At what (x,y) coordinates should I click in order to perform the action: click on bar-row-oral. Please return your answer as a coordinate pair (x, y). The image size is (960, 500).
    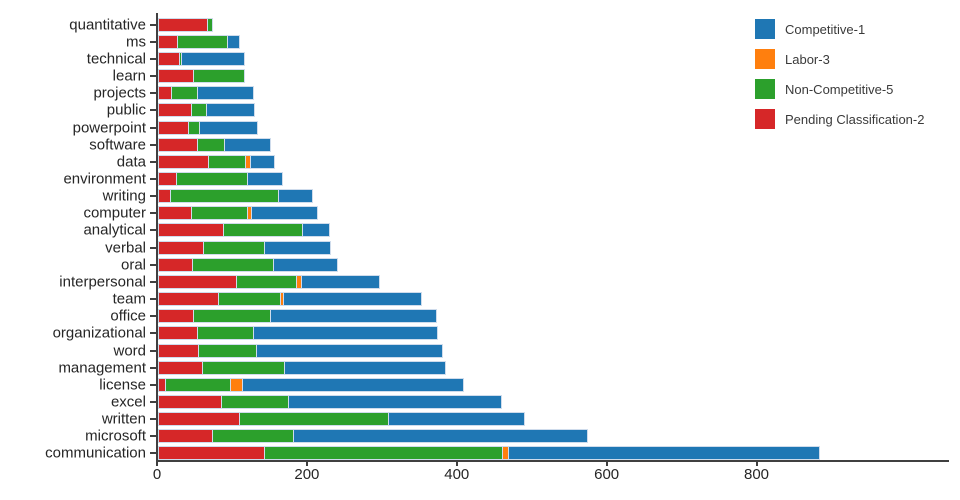
    Looking at the image, I should click on (248, 264).